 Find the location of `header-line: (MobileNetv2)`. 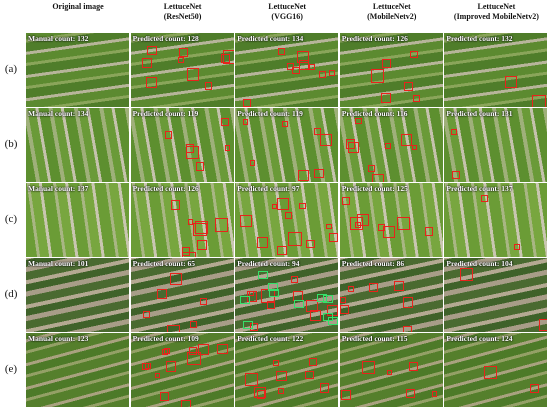

header-line: (MobileNetv2) is located at coordinates (392, 16).